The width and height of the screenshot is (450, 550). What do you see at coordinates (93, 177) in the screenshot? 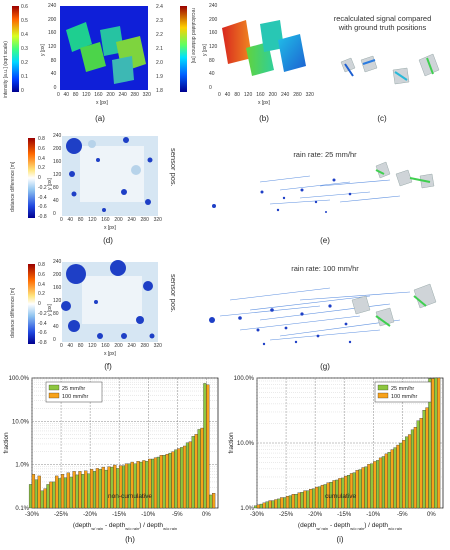
I see `panel-d-figure` at bounding box center [93, 177].